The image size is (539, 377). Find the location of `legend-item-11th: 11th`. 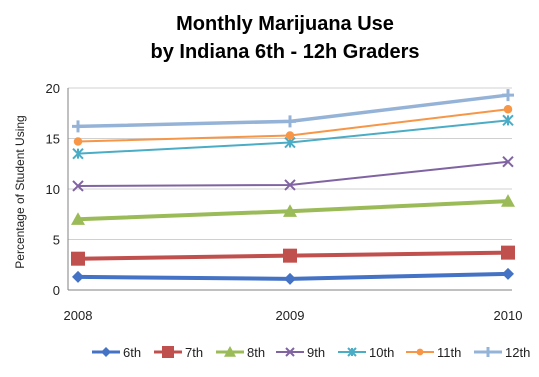

legend-item-11th: 11th is located at coordinates (433, 352).